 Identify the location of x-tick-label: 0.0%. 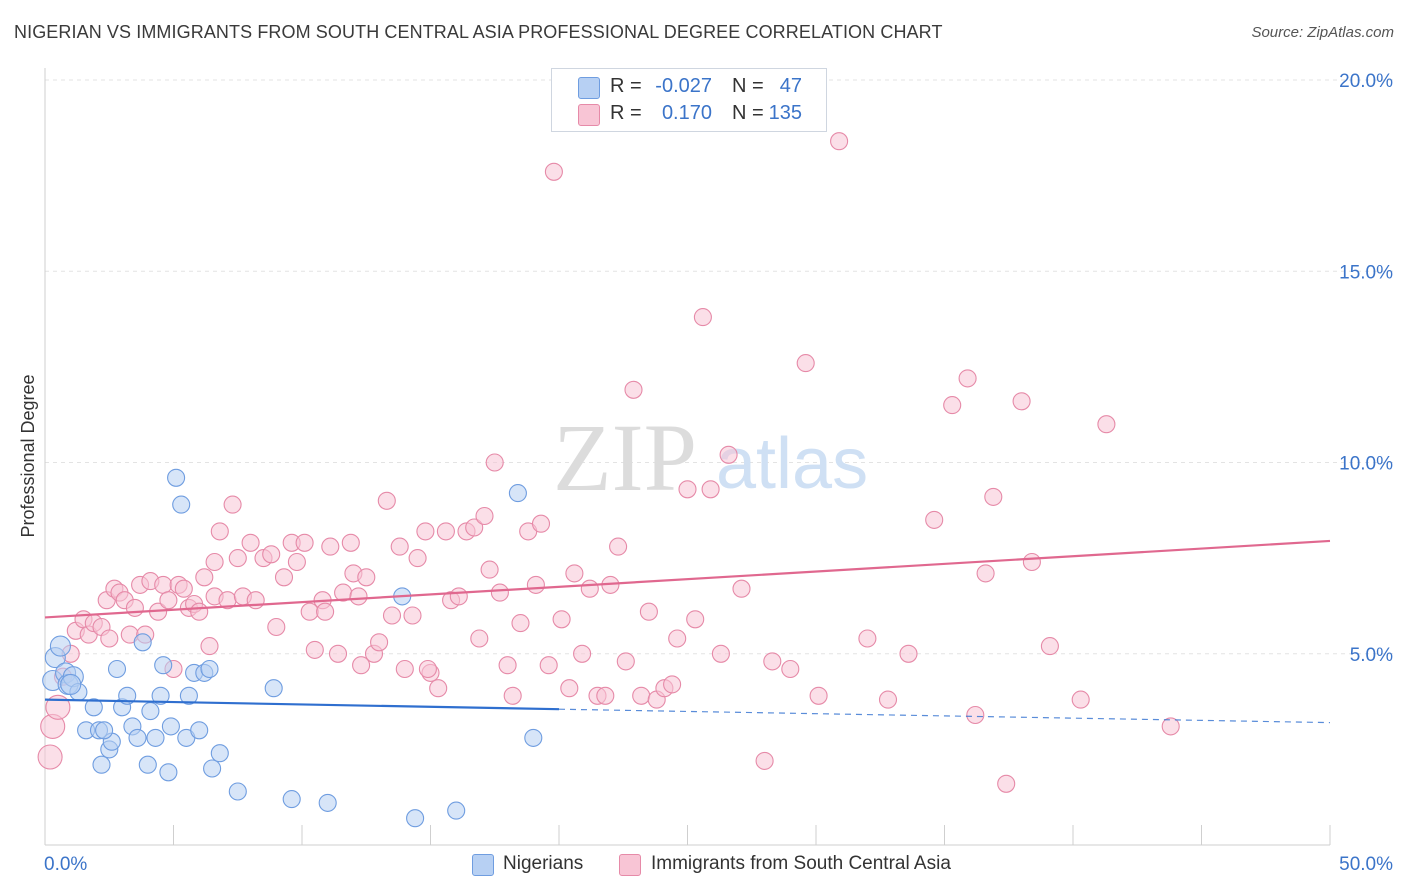
(65, 864).